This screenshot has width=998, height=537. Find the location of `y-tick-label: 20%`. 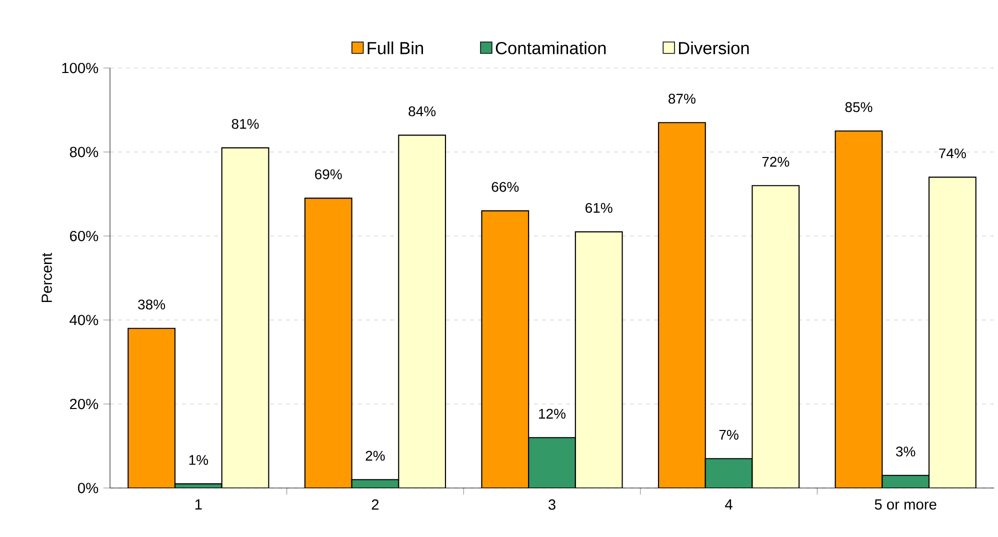

y-tick-label: 20% is located at coordinates (84, 404).